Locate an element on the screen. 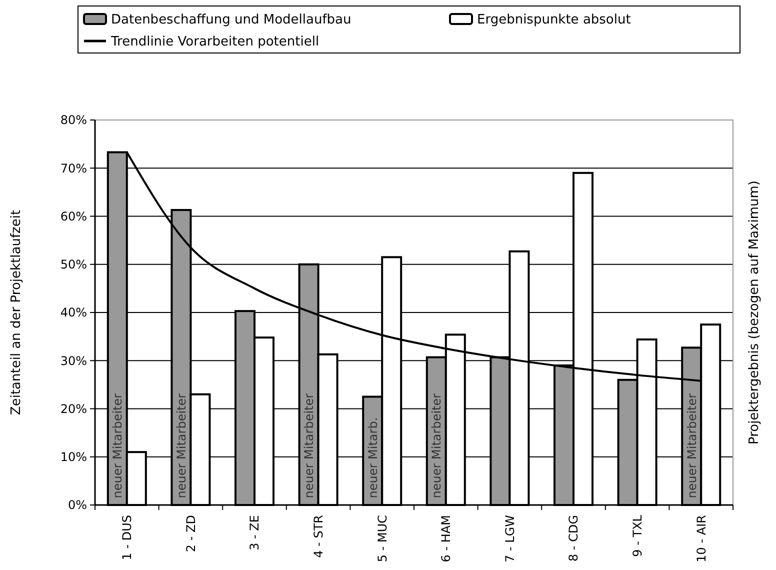 This screenshot has width=776, height=570. y-tick-label: 60% is located at coordinates (73, 216).